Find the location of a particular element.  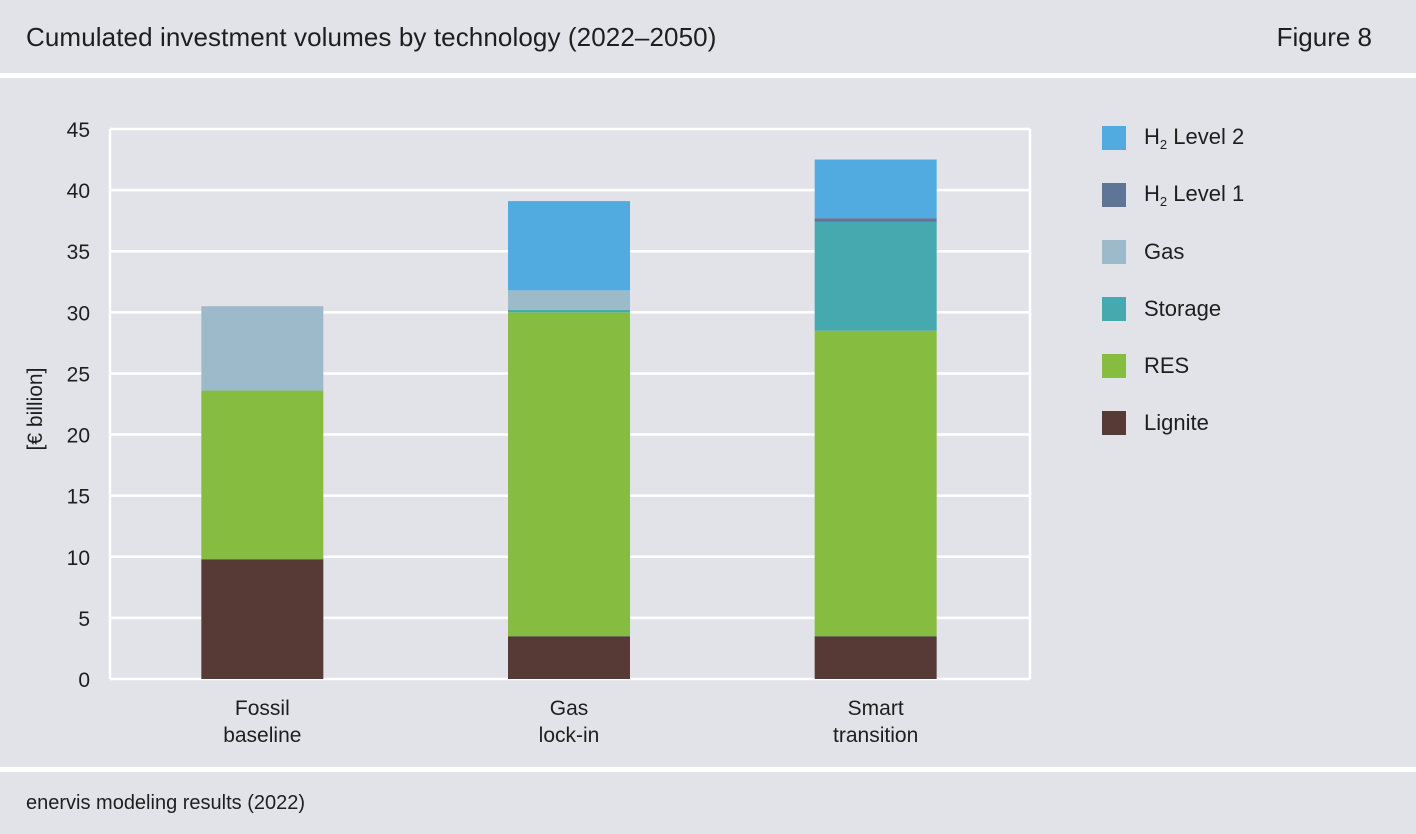

legend-item: Lignite is located at coordinates (1155, 422).